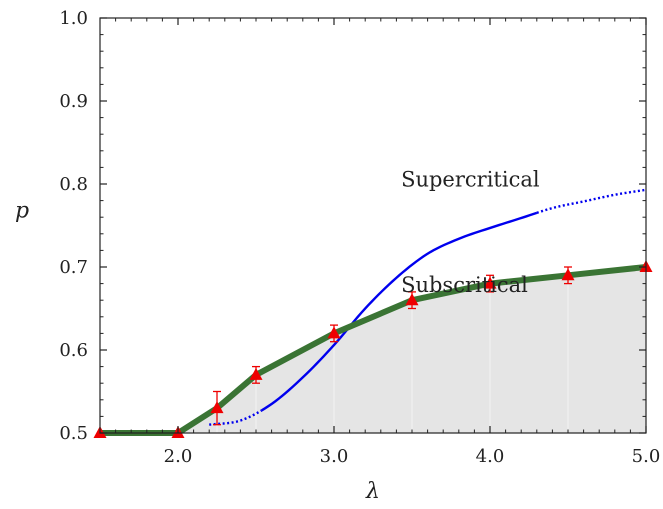  Describe the element at coordinates (470, 179) in the screenshot. I see `annotation-supercritical: Supercritical` at that location.